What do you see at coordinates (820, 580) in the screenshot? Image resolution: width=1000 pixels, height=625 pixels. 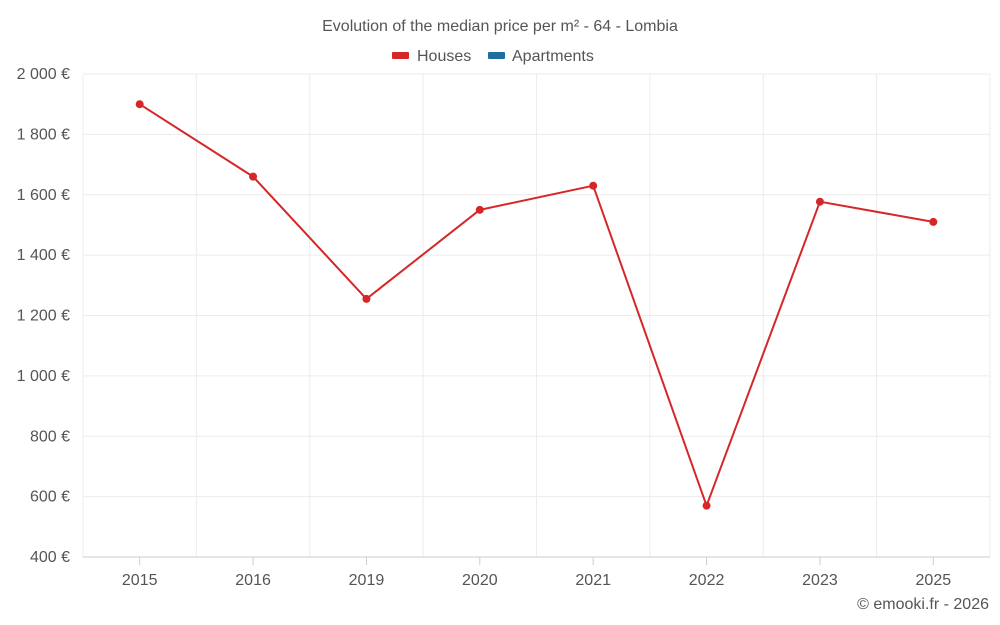 I see `x-tick-label: 2023` at bounding box center [820, 580].